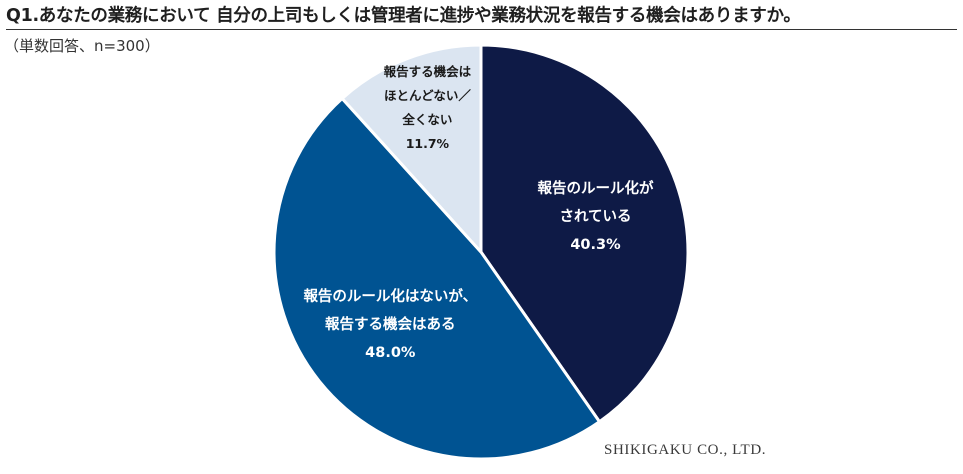  Describe the element at coordinates (427, 95) in the screenshot. I see `slice-category-label: ほとんどない／` at that location.